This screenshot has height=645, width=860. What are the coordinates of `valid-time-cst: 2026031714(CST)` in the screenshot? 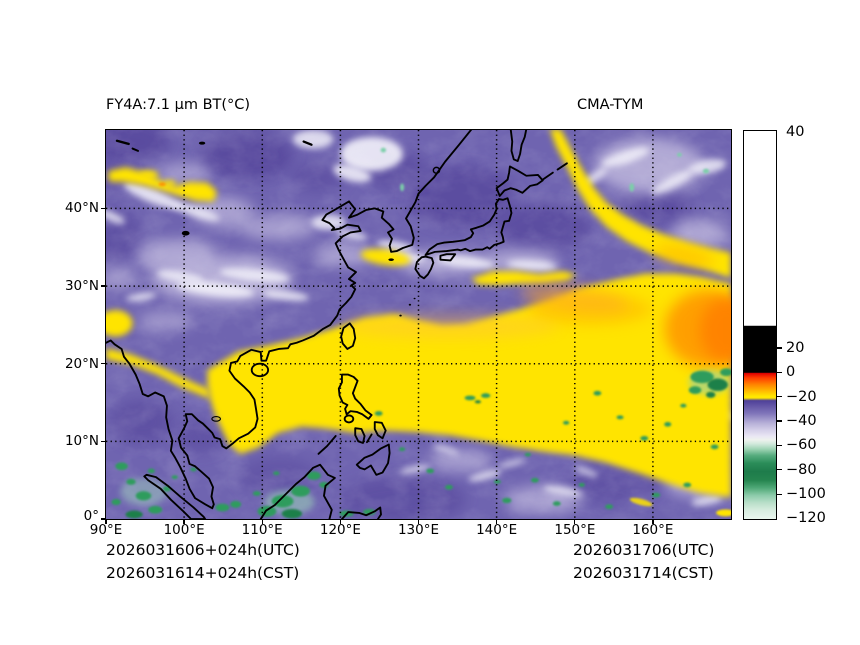 It's located at (643, 573).